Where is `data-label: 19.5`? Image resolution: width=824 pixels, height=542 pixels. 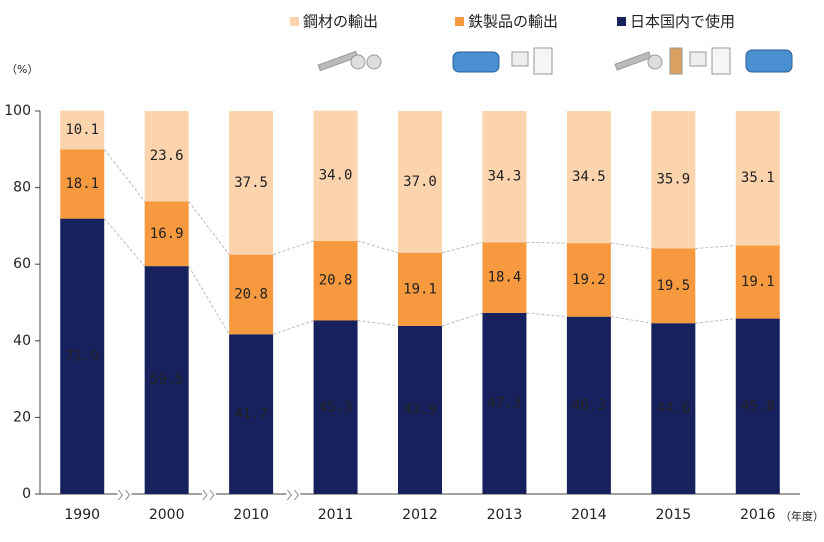
data-label: 19.5 is located at coordinates (673, 286).